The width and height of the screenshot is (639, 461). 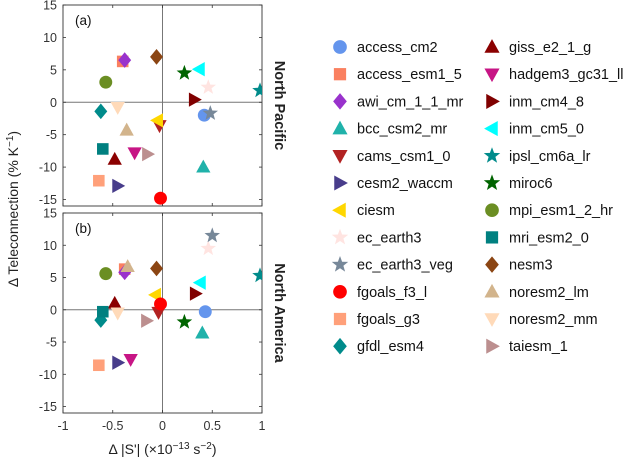 I want to click on legend-item-access_cm2: access_cm2, so click(x=385, y=48).